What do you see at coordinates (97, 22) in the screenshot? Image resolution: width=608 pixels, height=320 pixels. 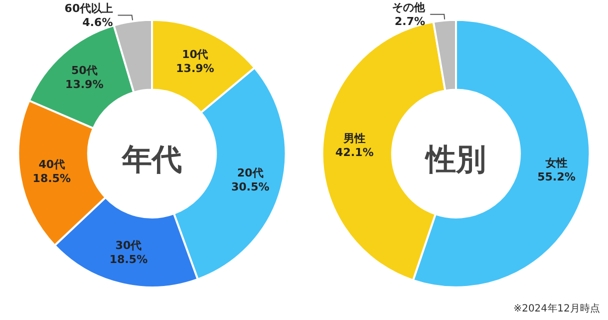 I see `data-label: 4.6%` at bounding box center [97, 22].